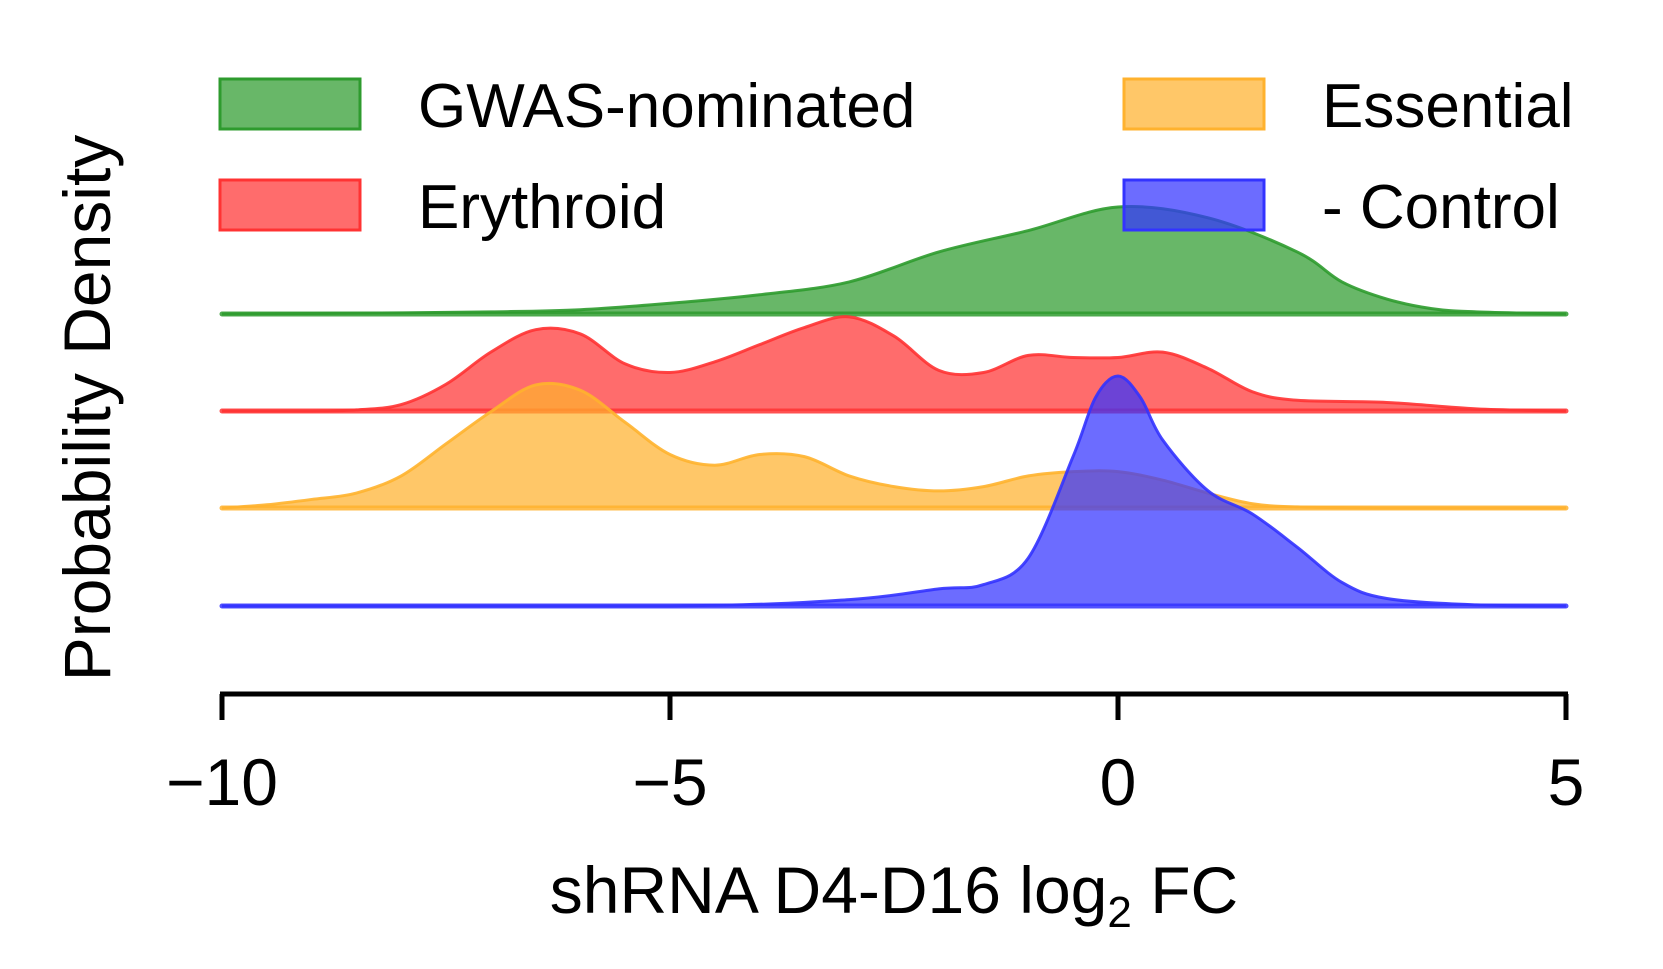  I want to click on legend-swatch-control, so click(1194, 205).